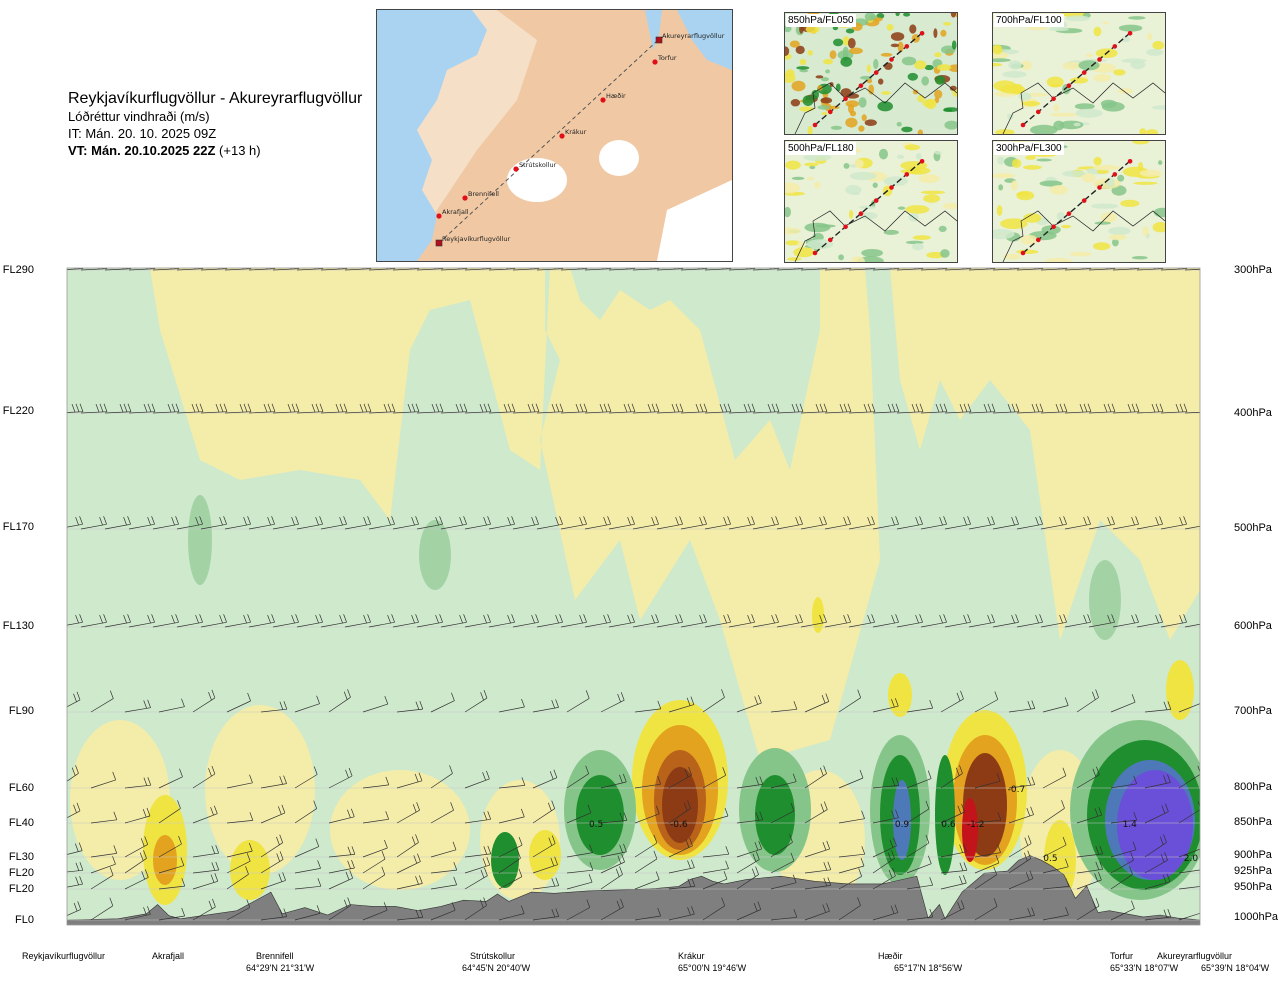 This screenshot has width=1280, height=981. I want to click on valid-time-offset: (+13 h), so click(240, 150).